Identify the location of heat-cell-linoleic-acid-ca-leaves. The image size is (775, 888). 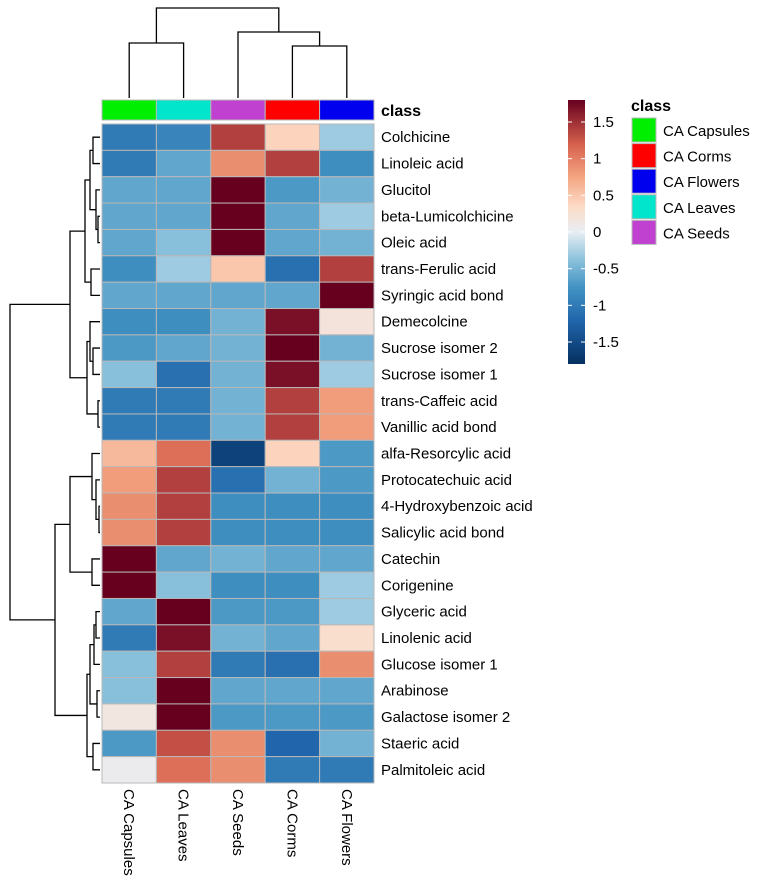
(183, 163).